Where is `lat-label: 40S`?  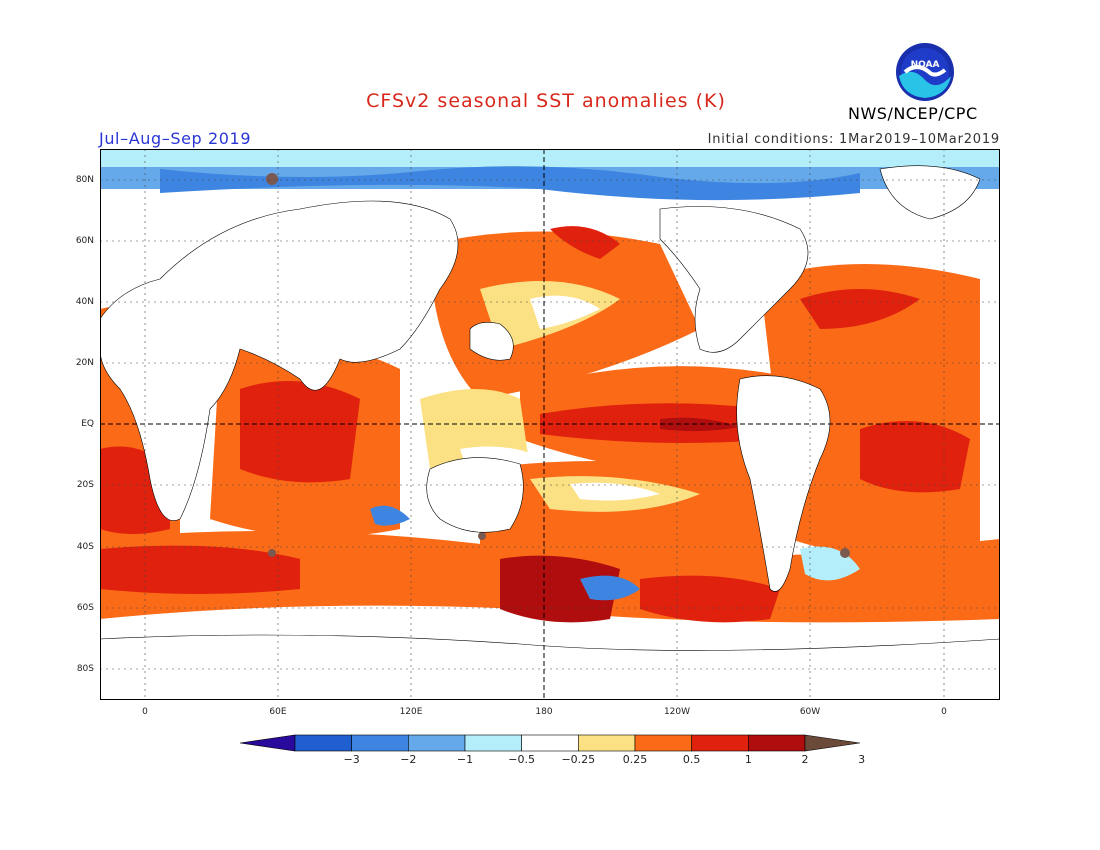 lat-label: 40S is located at coordinates (85, 547).